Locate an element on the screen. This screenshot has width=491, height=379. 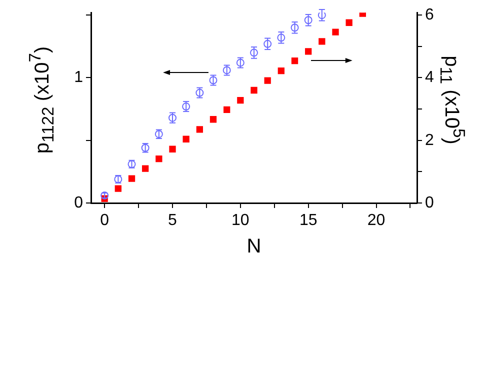
x-tick-label: 0 is located at coordinates (105, 221).